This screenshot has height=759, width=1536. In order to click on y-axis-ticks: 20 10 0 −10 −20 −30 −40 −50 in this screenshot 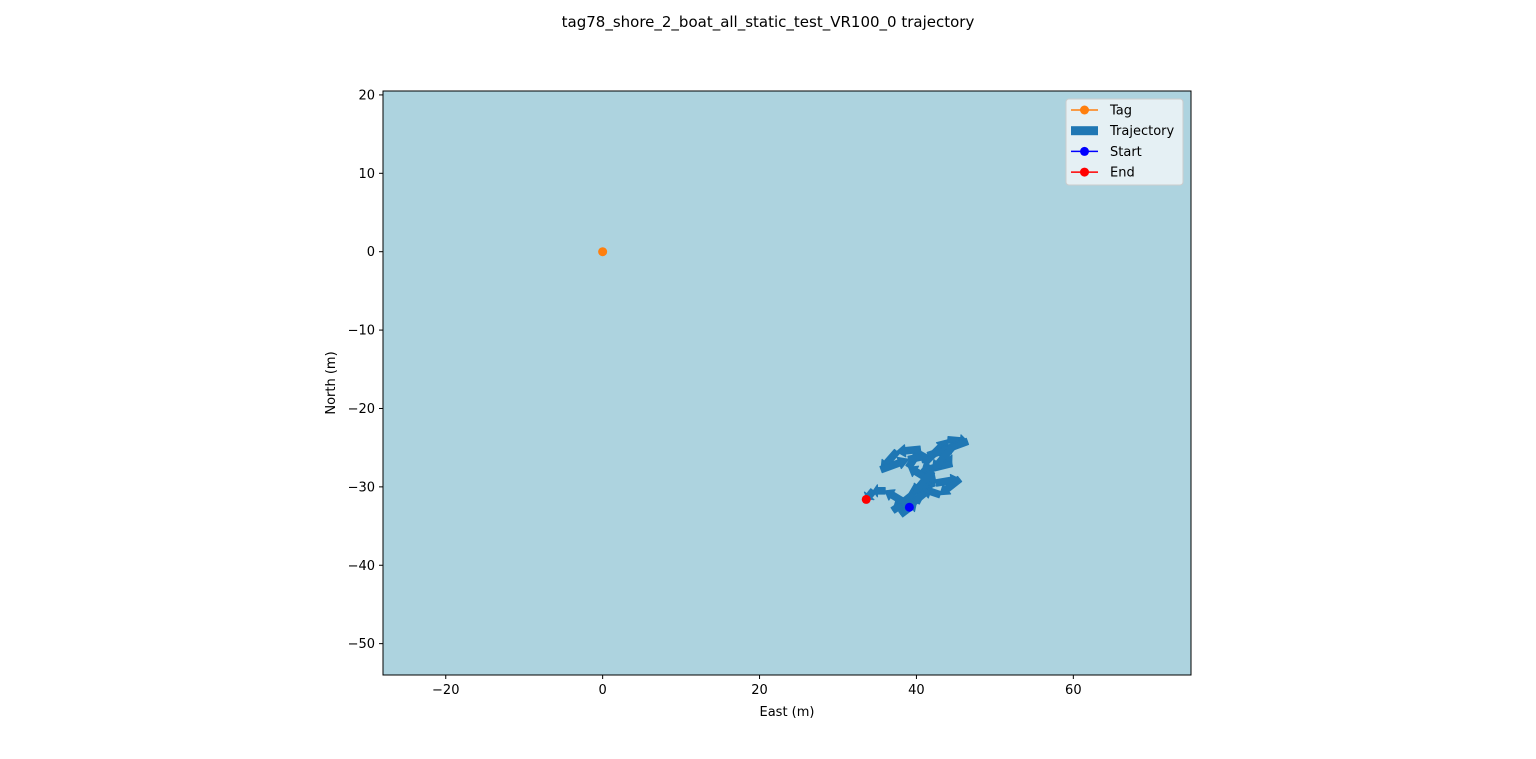, I will do `click(365, 370)`.